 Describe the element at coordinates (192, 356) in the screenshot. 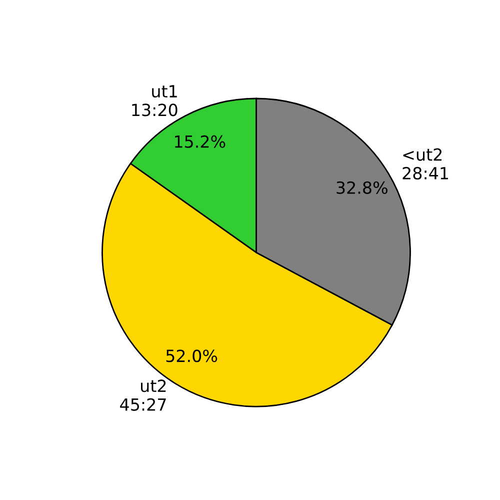

I see `data-label: 52.0%` at that location.